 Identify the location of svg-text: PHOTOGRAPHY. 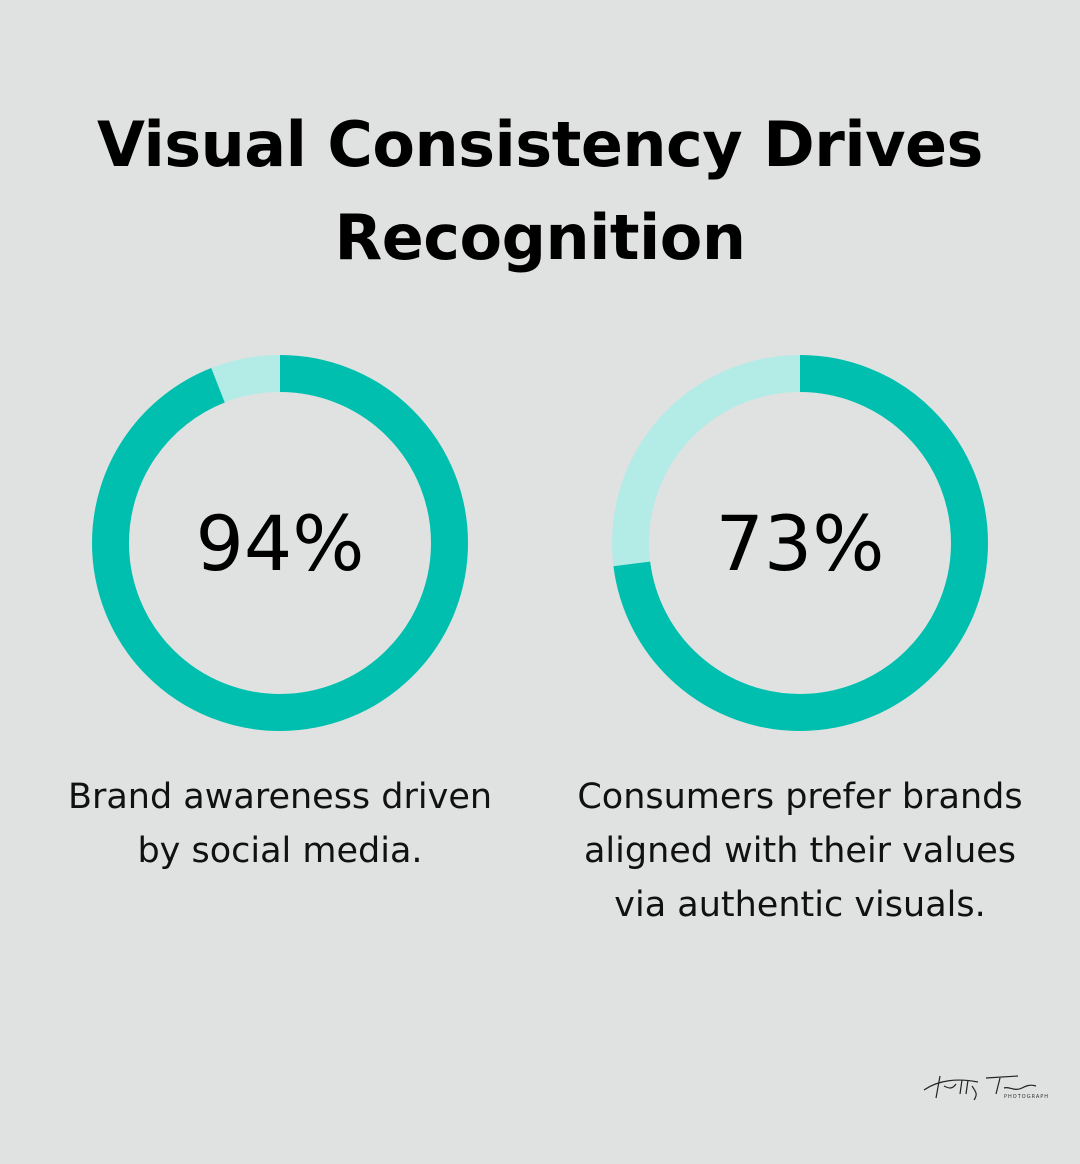
(1026, 1097).